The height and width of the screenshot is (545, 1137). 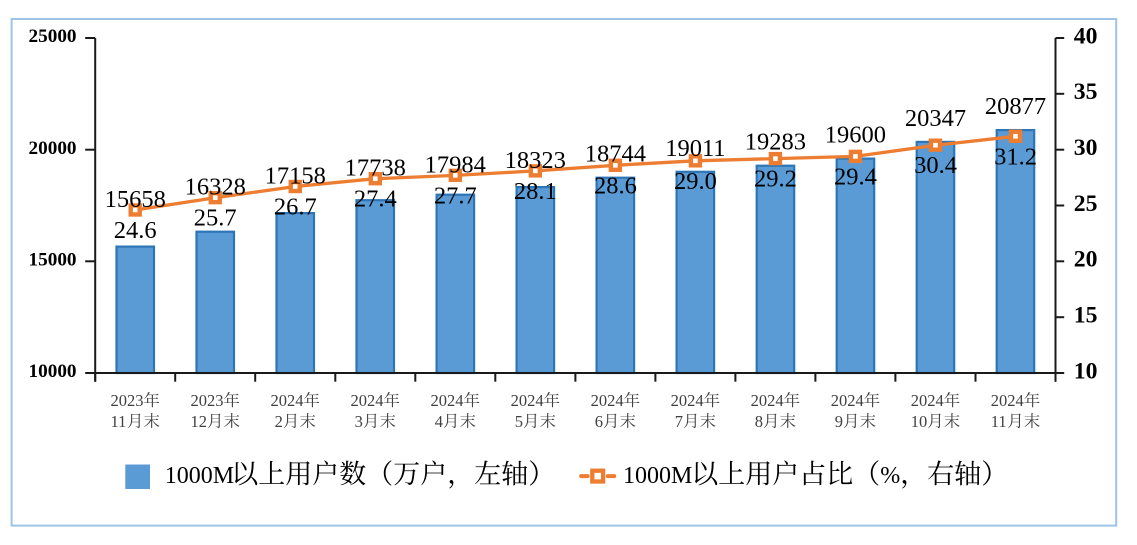 I want to click on svg-text: 30, so click(x=1086, y=148).